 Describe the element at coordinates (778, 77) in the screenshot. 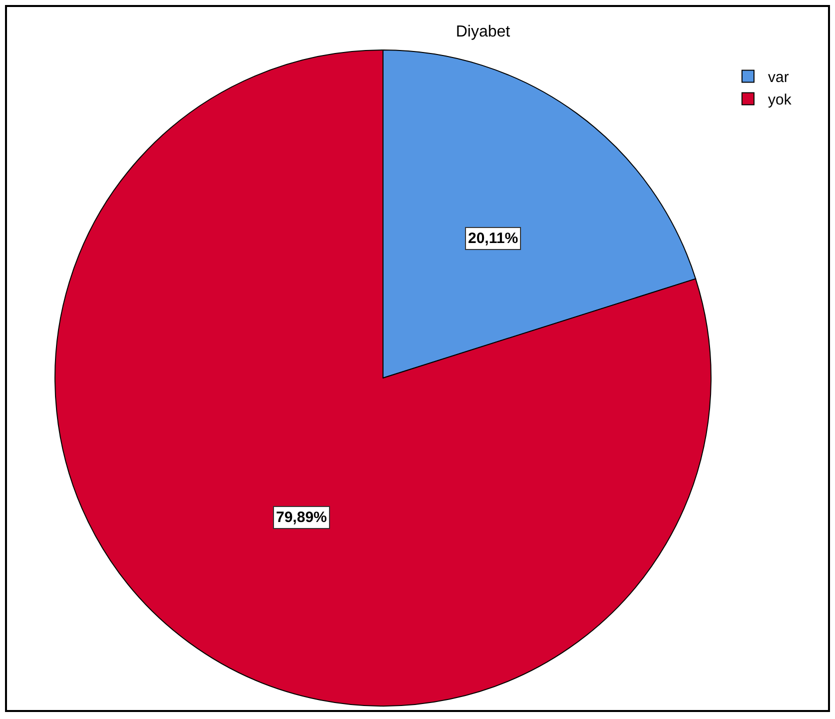

I see `legend-label: var` at that location.